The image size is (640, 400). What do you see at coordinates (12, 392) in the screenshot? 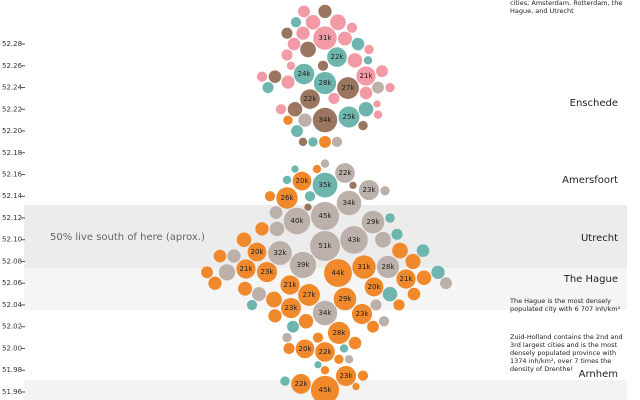
I see `y-tick-label: 51.96` at bounding box center [12, 392].